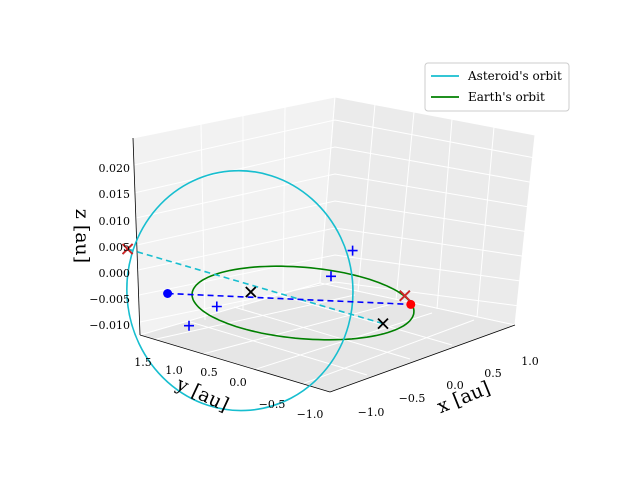 The height and width of the screenshot is (480, 640). I want to click on legend: Asteroid's orbit Earth's orbit, so click(497, 87).